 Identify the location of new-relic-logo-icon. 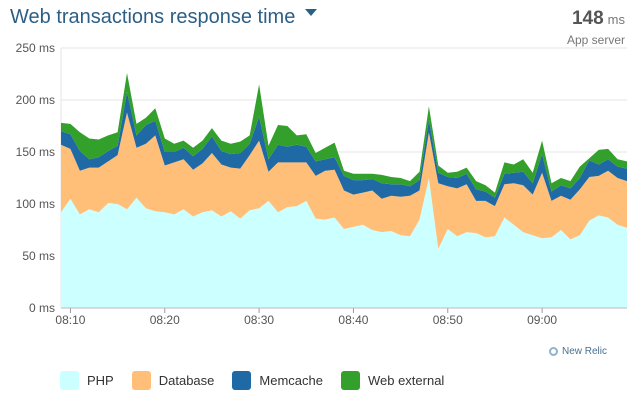
(553, 351).